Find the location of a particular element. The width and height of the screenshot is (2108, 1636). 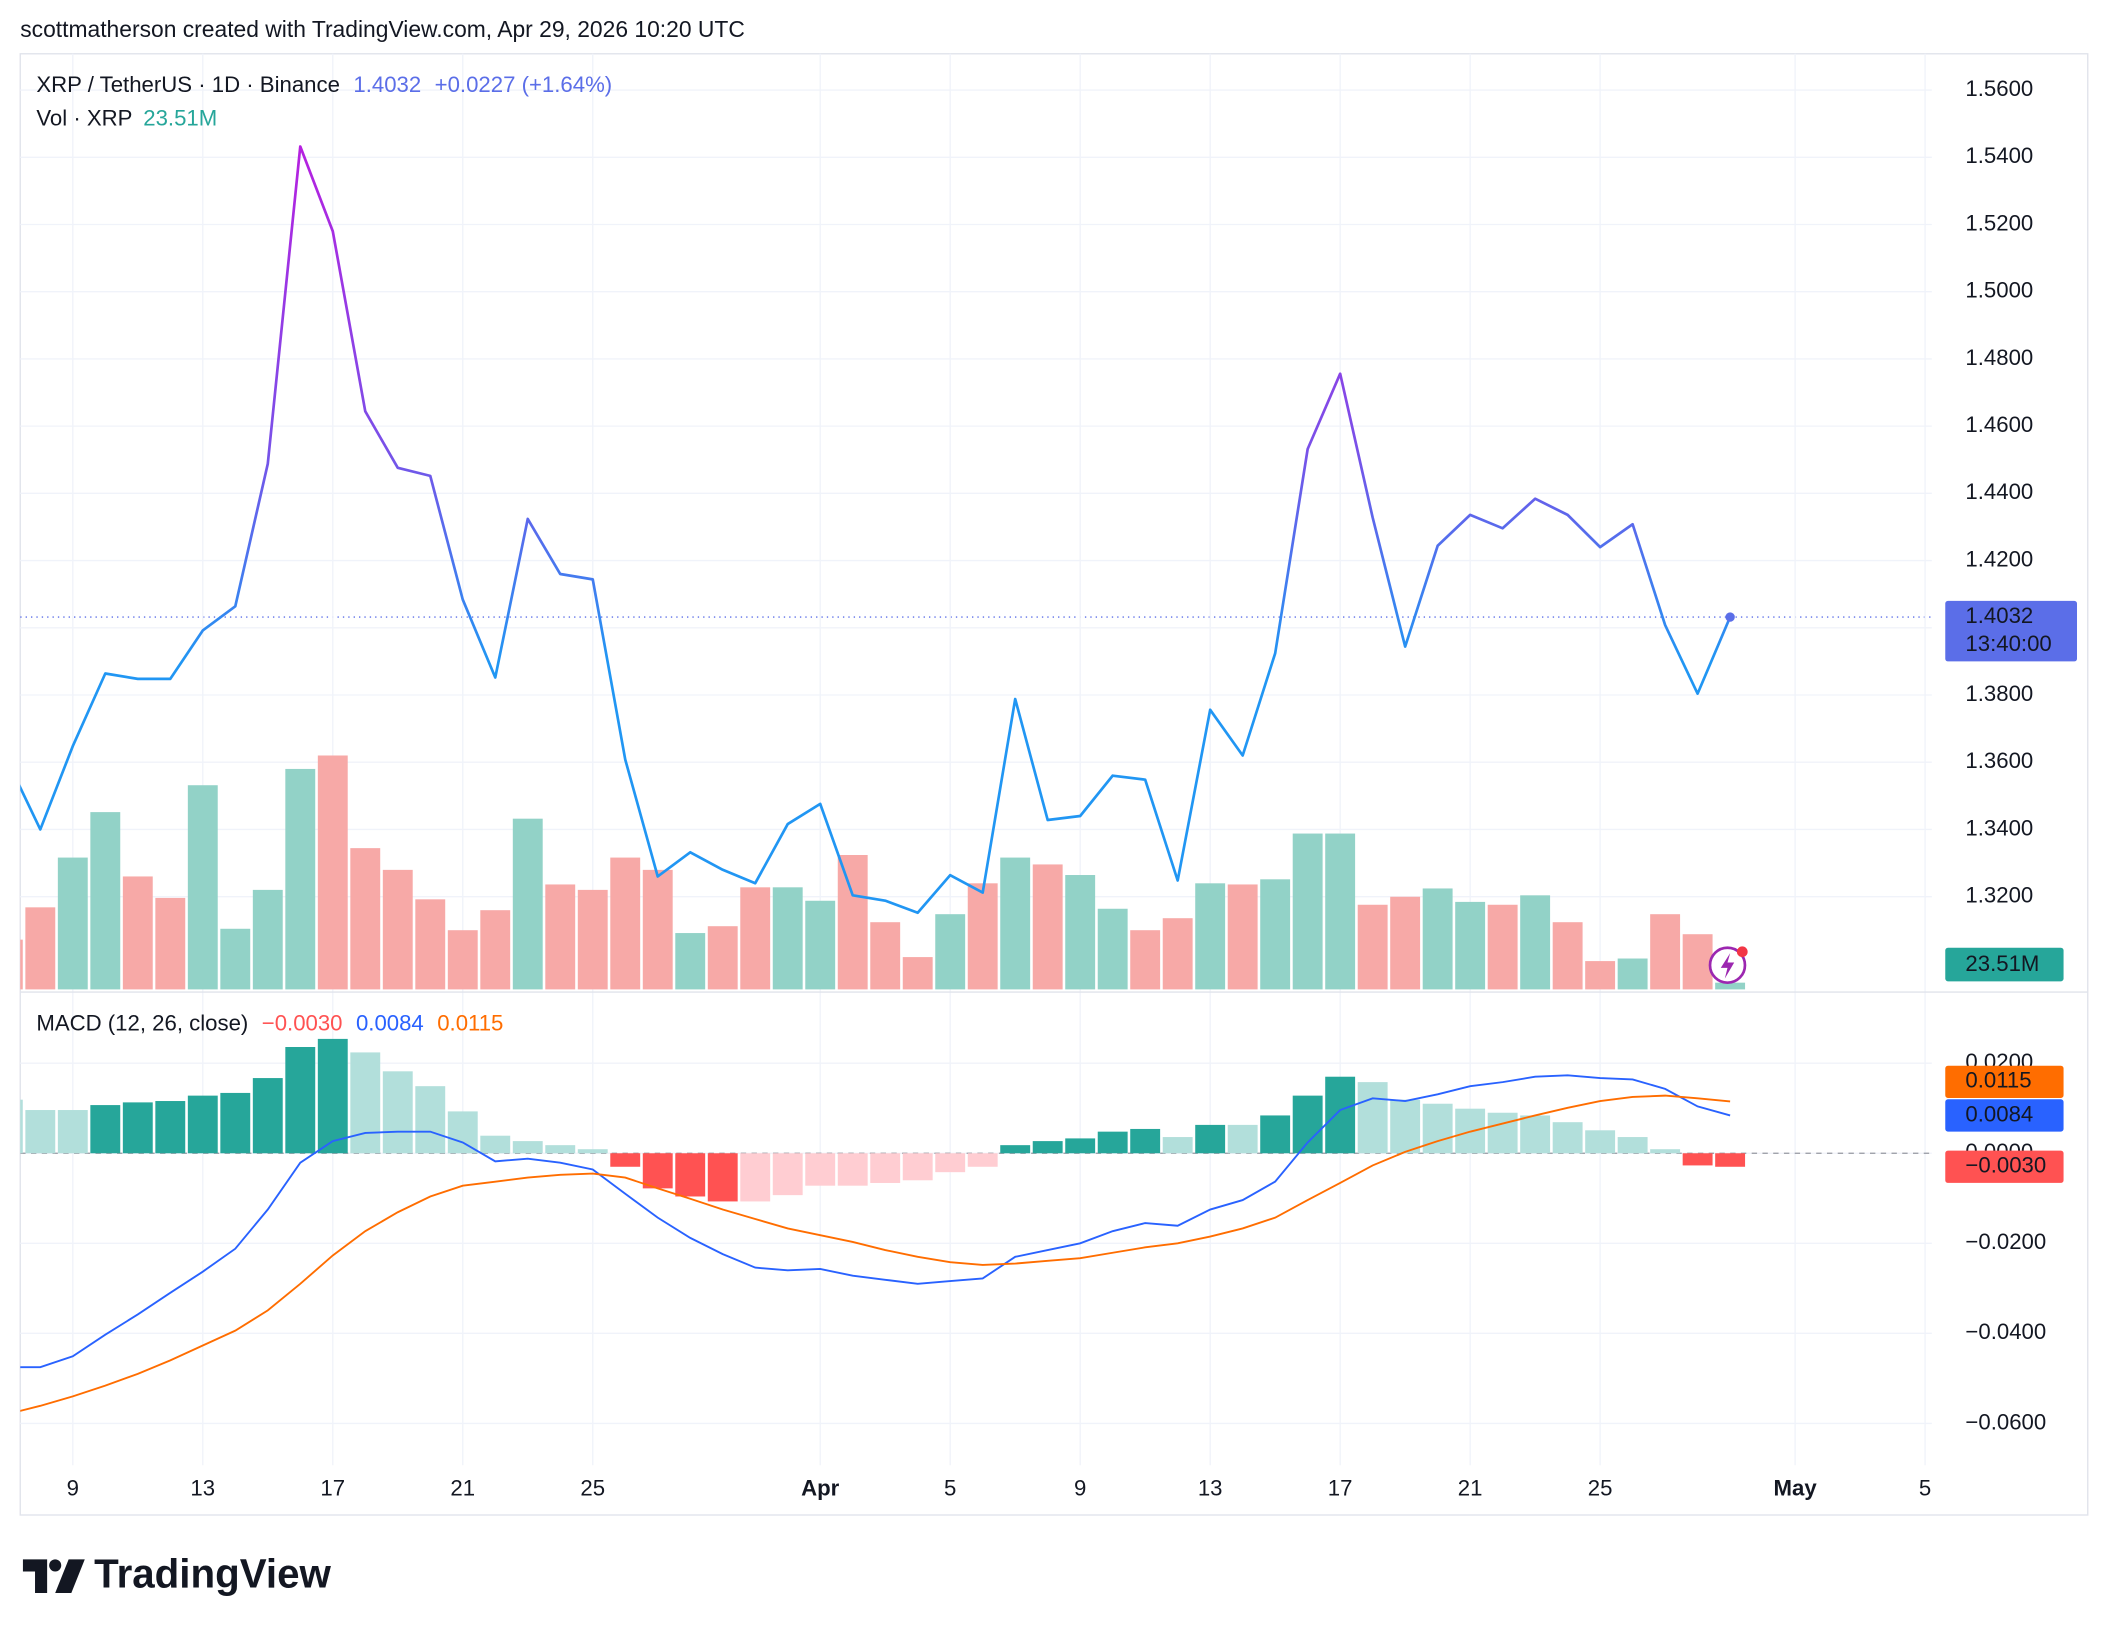

hist-last: −0.0030 is located at coordinates (302, 1022).